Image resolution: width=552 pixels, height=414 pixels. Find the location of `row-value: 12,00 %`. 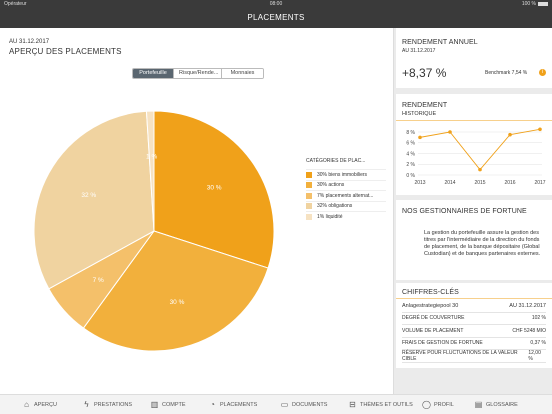

row-value: 12,00 % is located at coordinates (534, 355).